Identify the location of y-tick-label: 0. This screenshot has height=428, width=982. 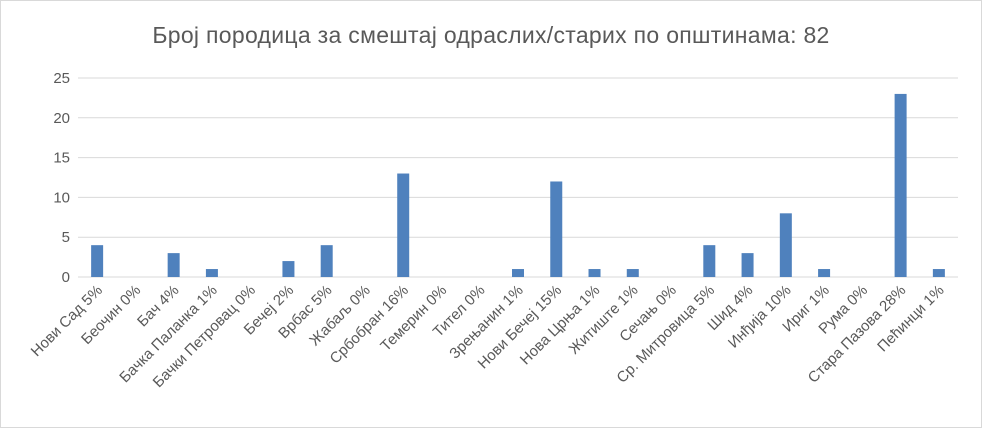
(66, 277).